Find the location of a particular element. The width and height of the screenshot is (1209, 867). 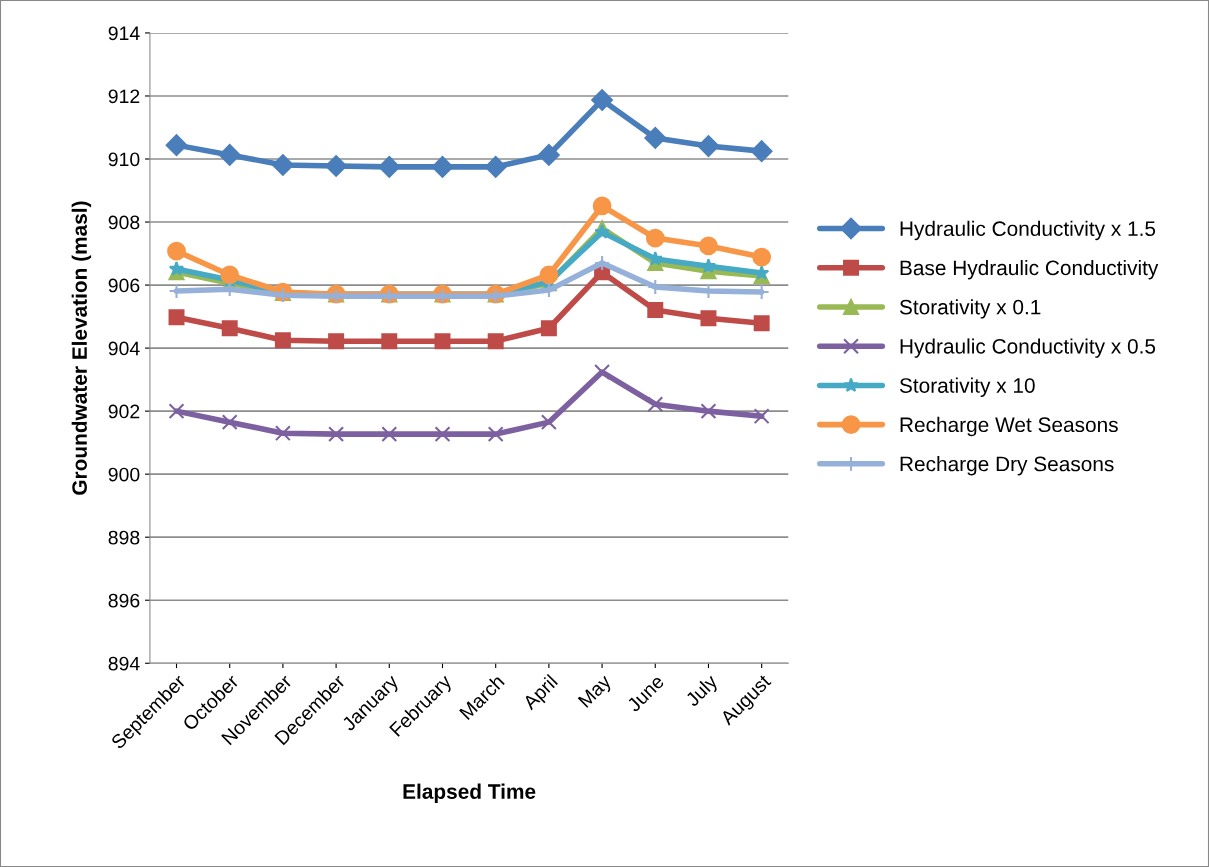

y-tick-label: 910 is located at coordinates (124, 159).